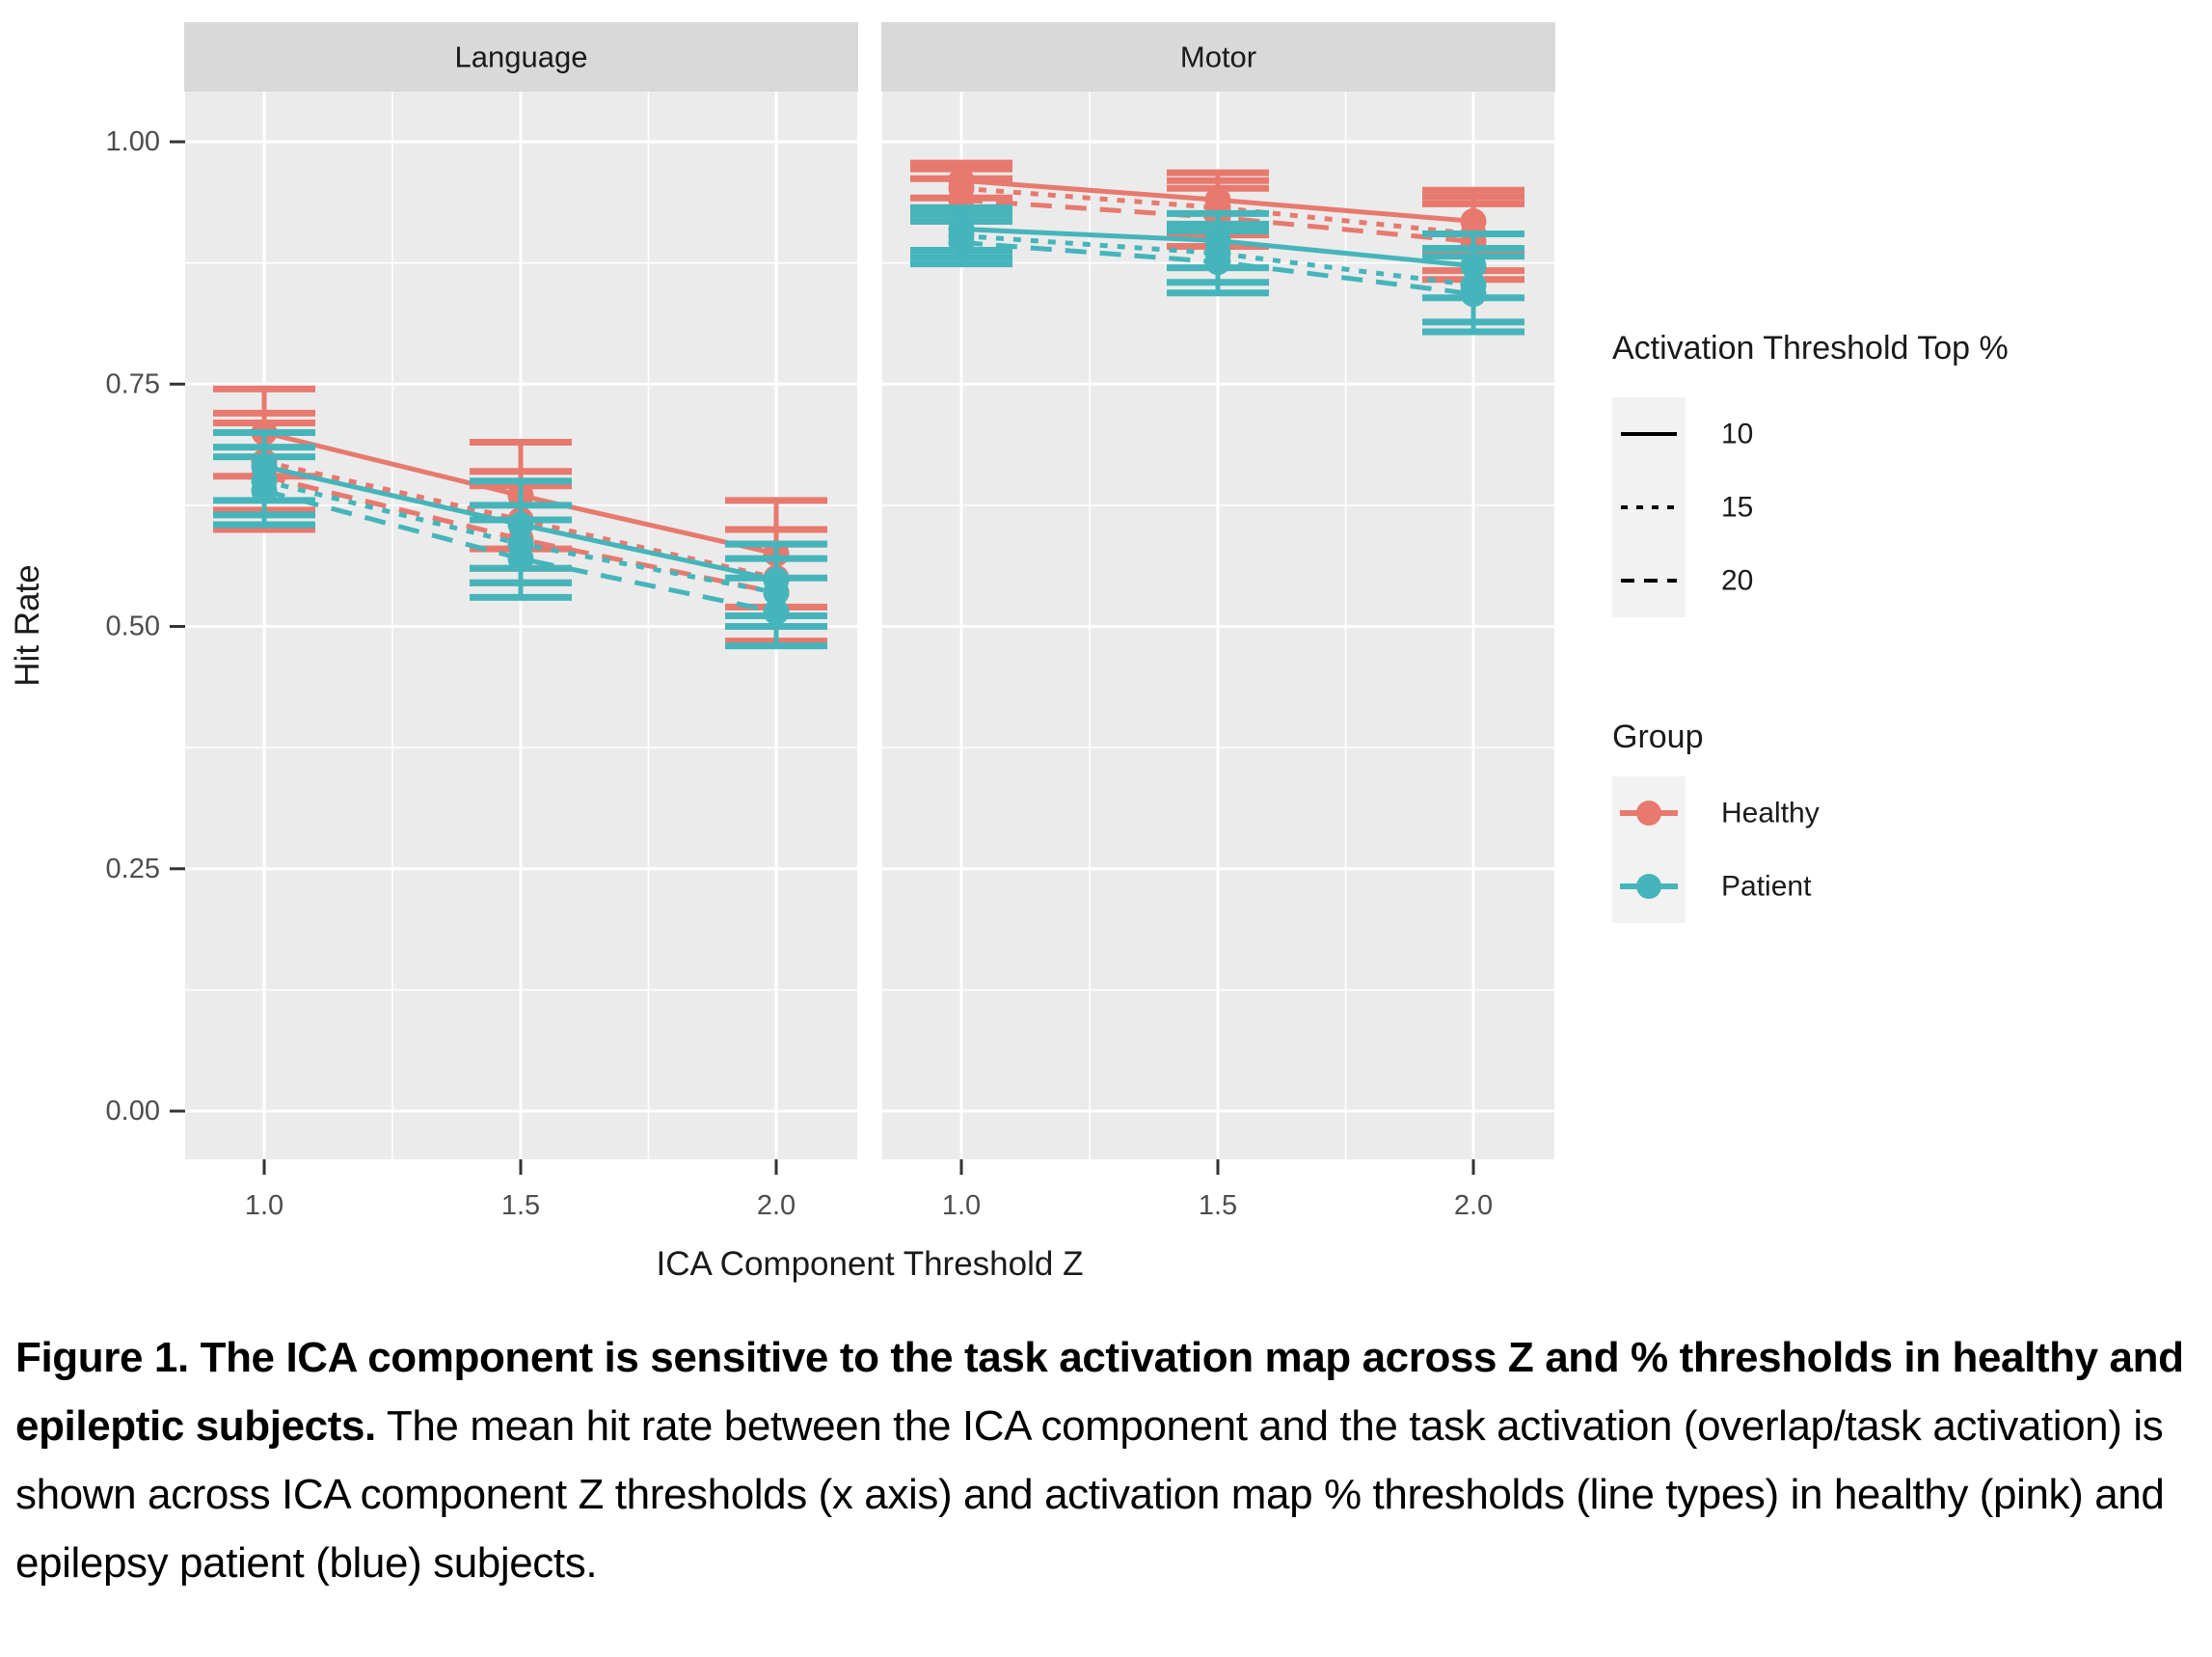 The height and width of the screenshot is (1657, 2212). I want to click on group-legend: Group Healthy Patient, so click(1716, 821).